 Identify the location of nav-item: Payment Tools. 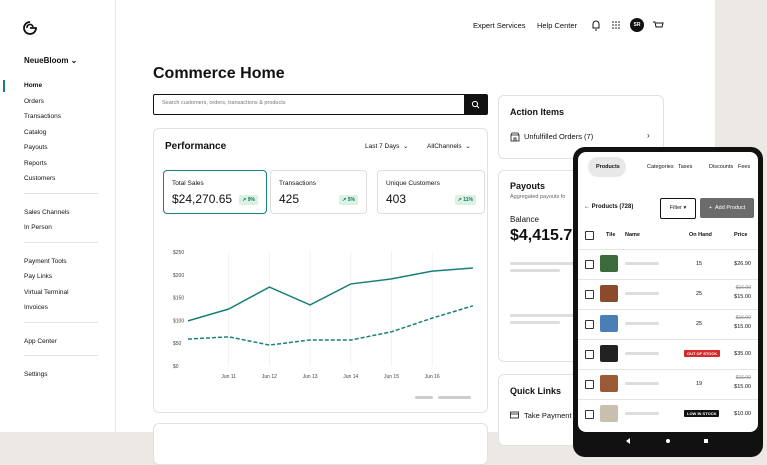
(45, 261).